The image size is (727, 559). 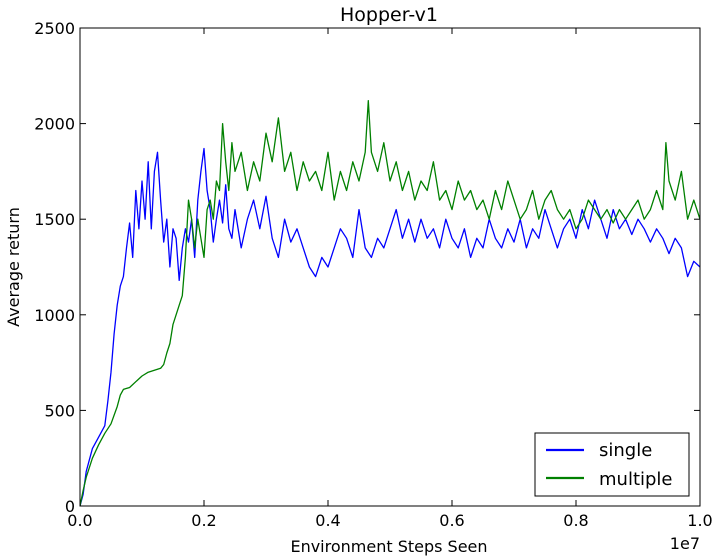 I want to click on x-tick-label: 0.0, so click(x=79, y=520).